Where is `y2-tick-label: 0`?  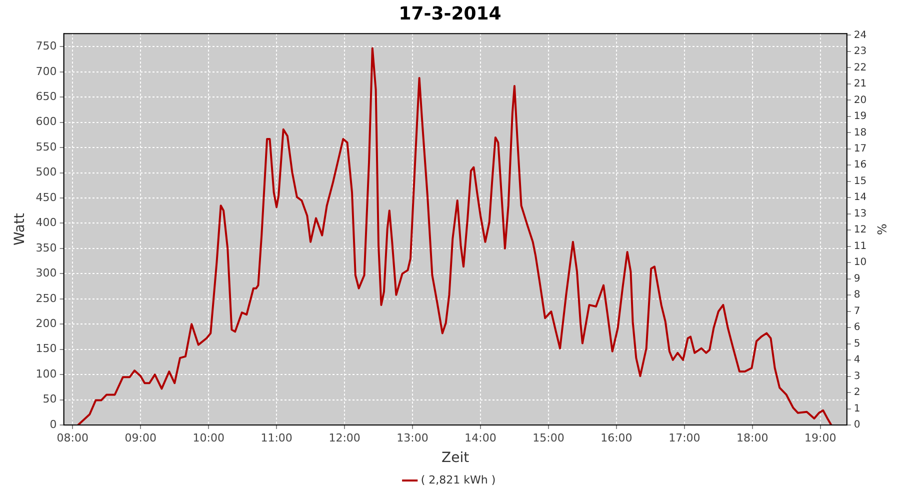 y2-tick-label: 0 is located at coordinates (857, 425).